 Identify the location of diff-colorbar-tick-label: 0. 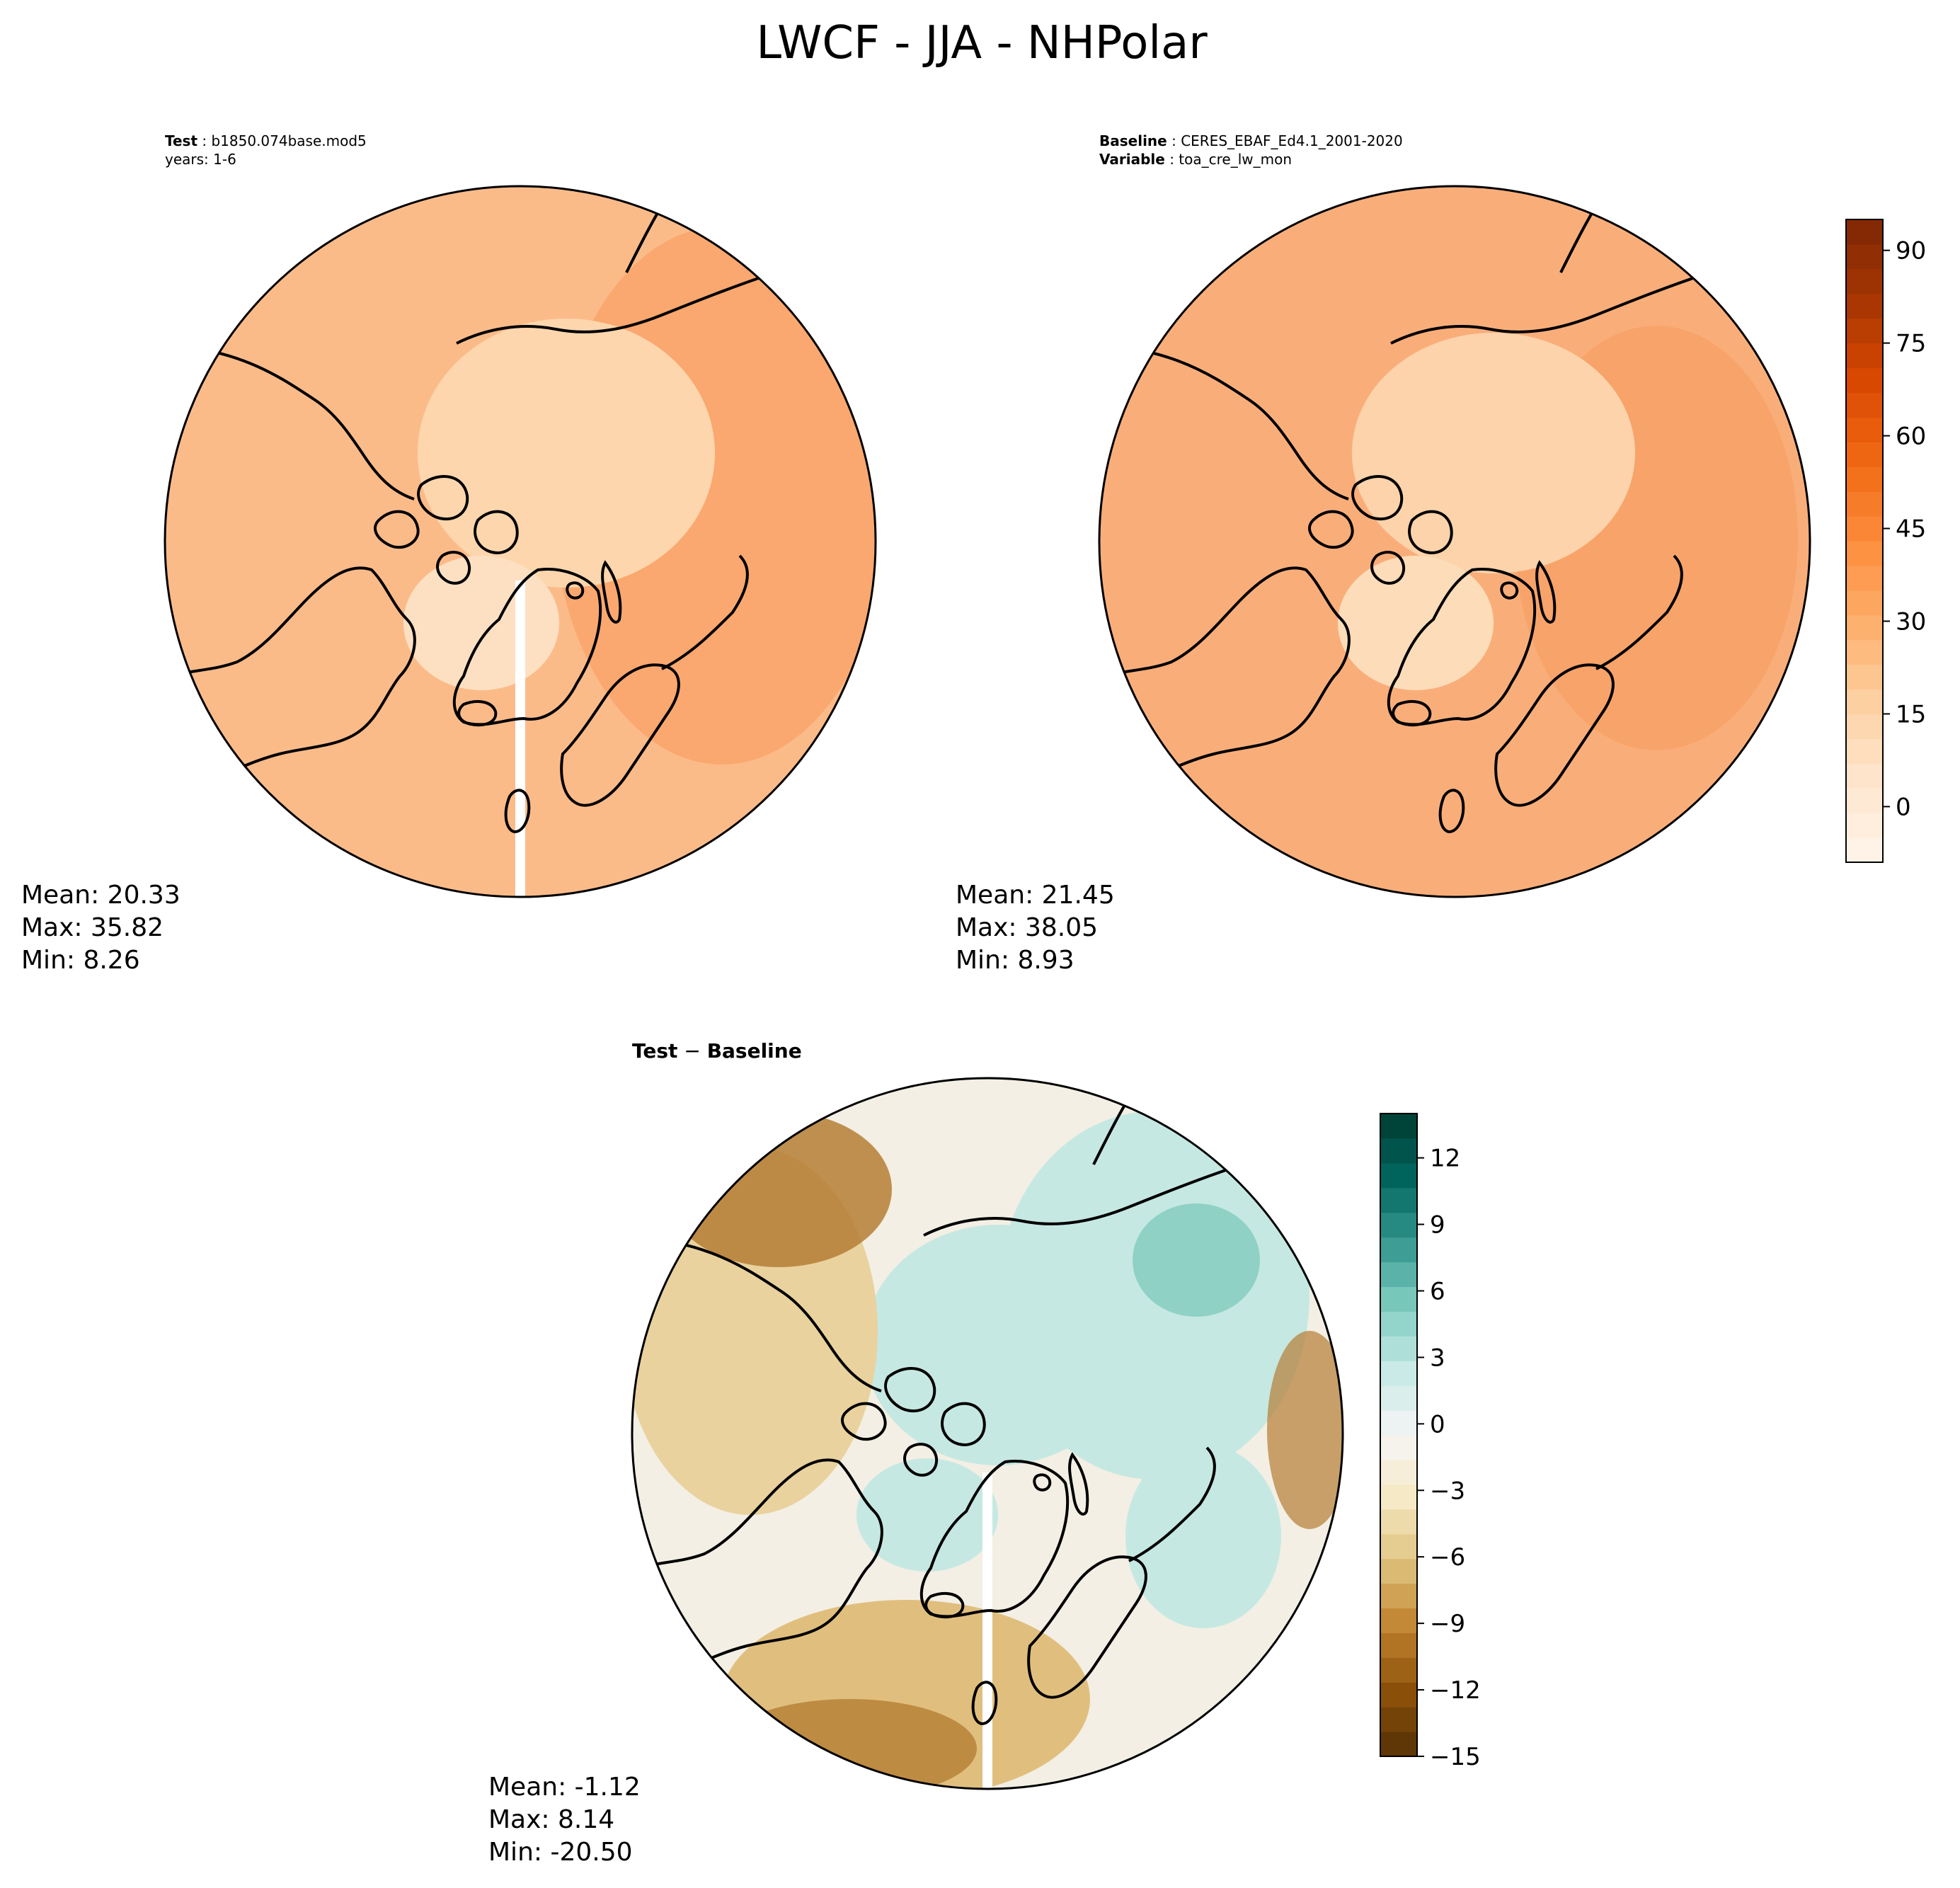
(1437, 1424).